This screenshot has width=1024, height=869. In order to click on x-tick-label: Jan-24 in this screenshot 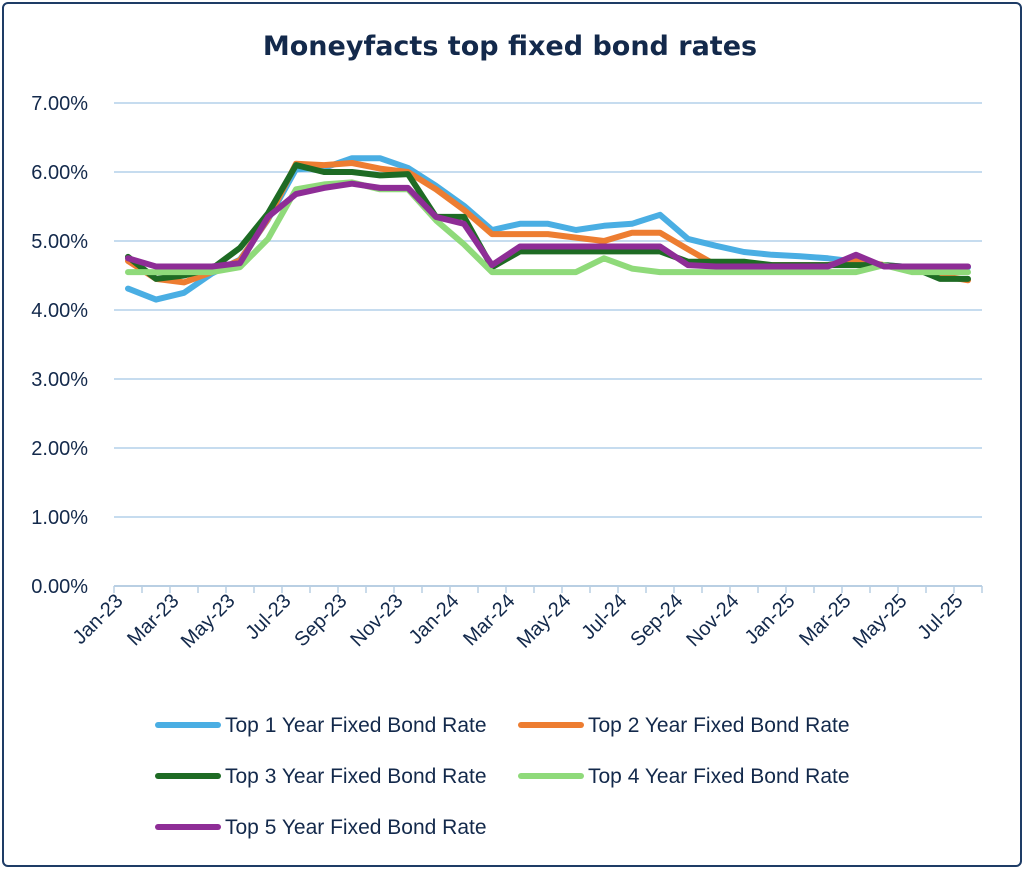, I will do `click(434, 619)`.